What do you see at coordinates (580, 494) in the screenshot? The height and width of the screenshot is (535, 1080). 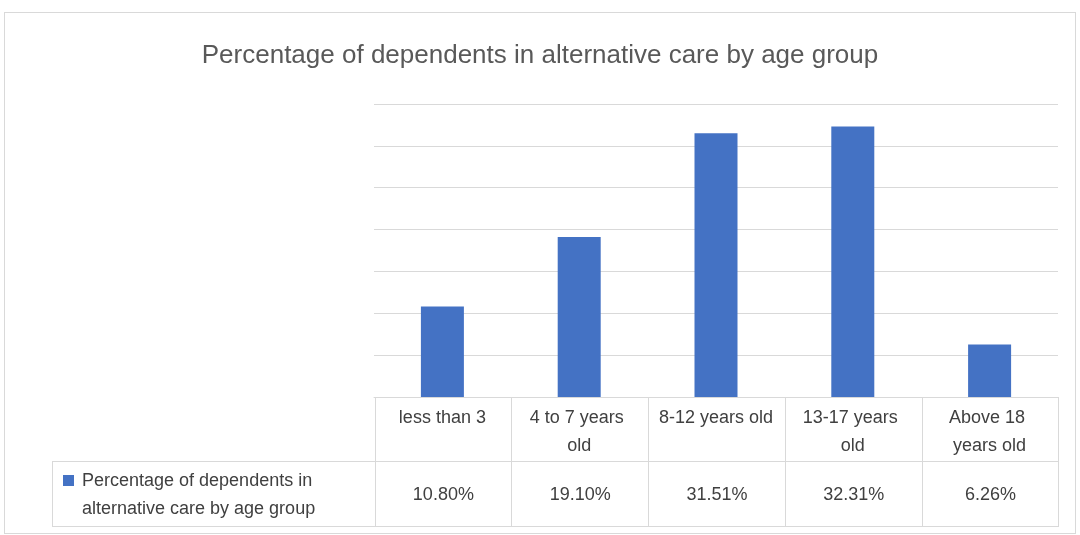 I see `data-label: 19.10%` at bounding box center [580, 494].